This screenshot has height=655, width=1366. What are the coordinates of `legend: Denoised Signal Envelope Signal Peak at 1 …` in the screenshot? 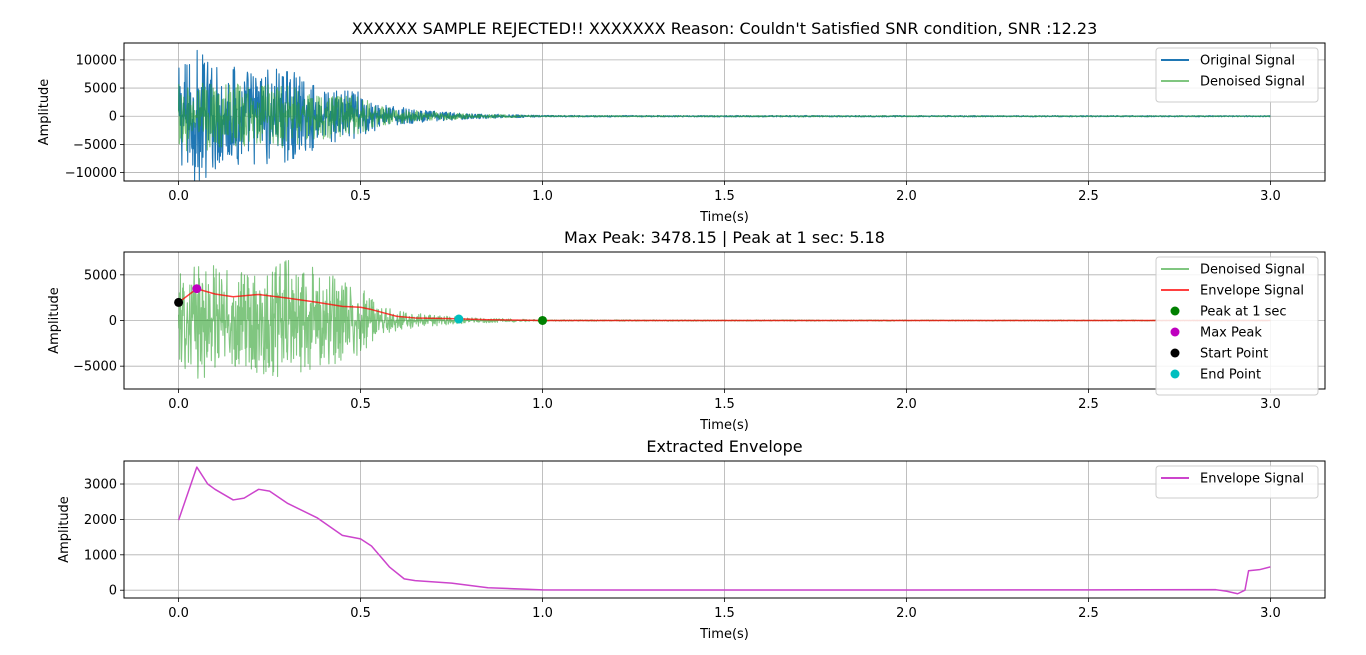 It's located at (1237, 326).